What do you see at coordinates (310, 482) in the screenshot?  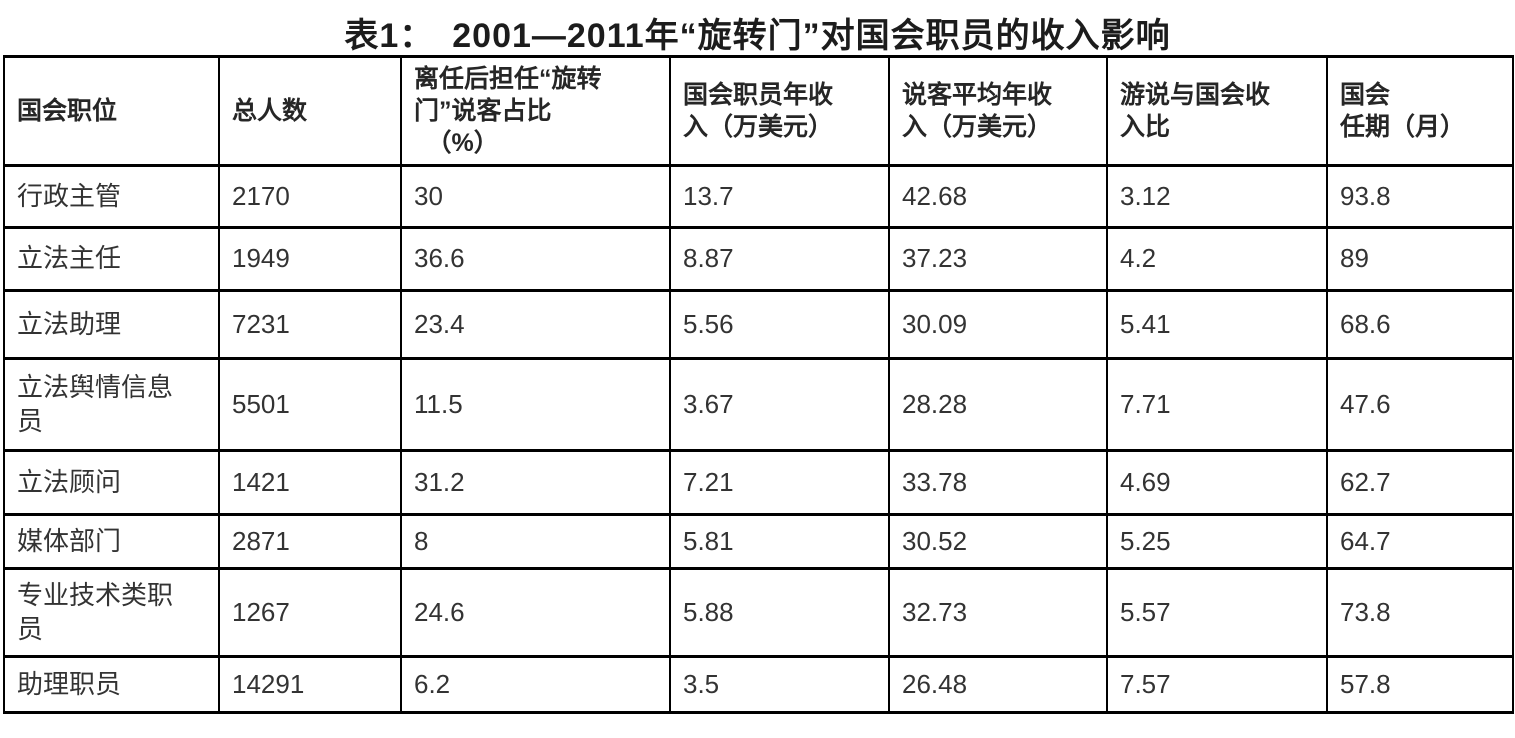 I see `data-cell: 1421` at bounding box center [310, 482].